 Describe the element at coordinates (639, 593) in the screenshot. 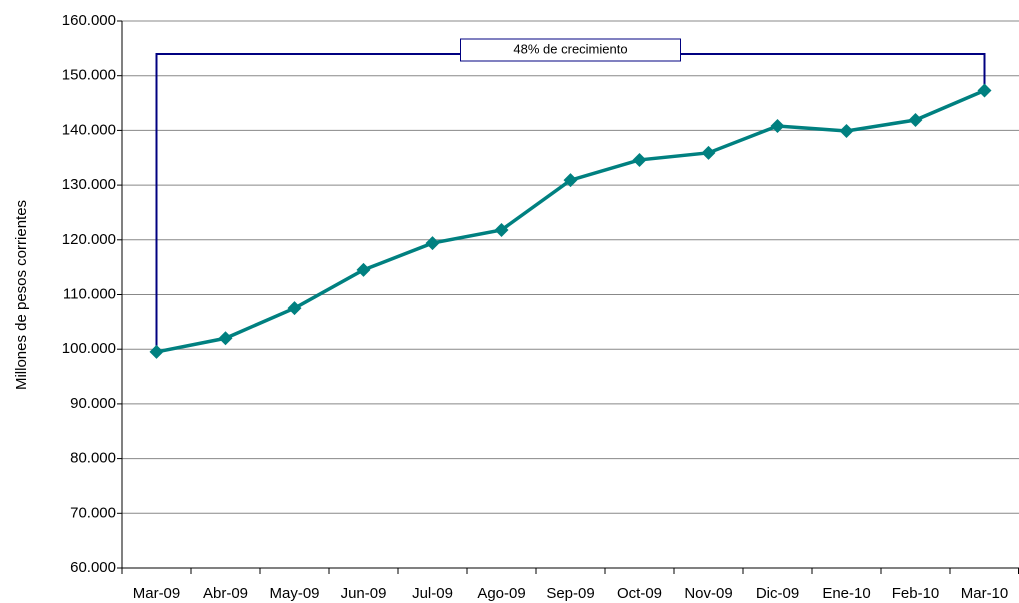

I see `x-tick-label: Oct-09` at that location.